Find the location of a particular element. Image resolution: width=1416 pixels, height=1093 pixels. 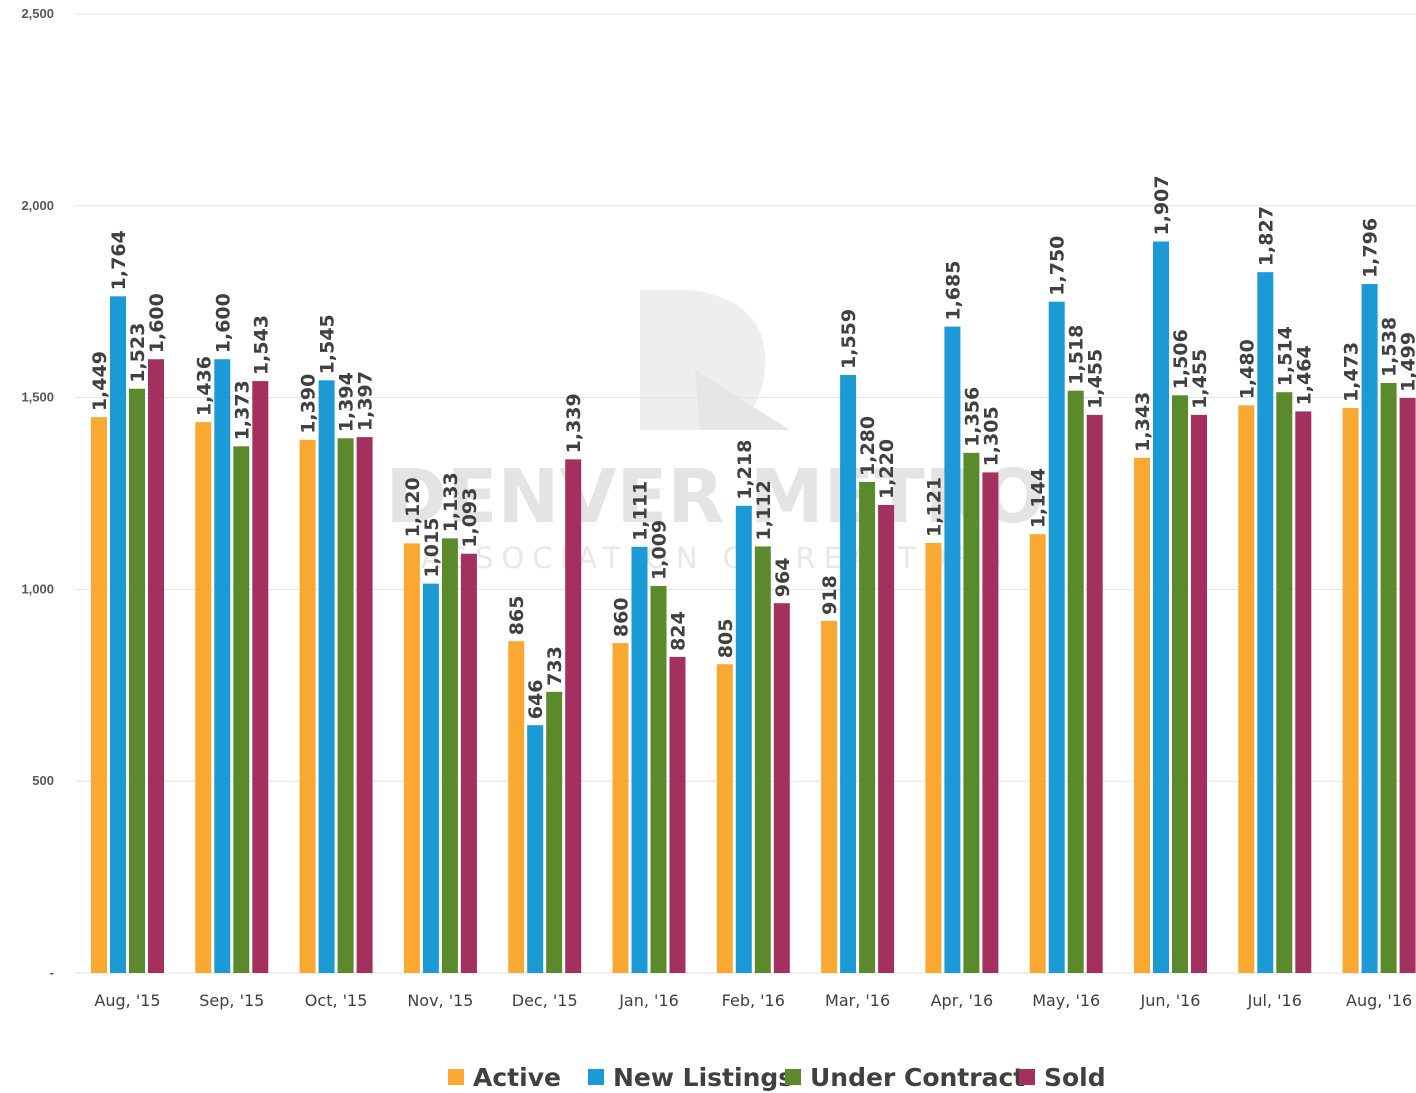

data-label: 1,305 is located at coordinates (991, 436).